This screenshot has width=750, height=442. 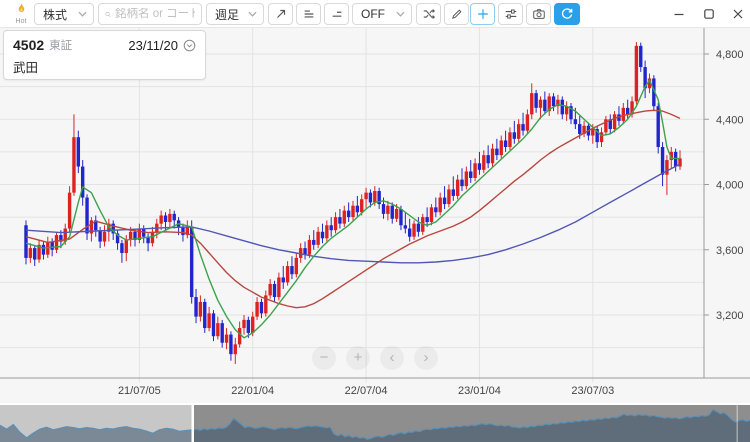 I want to click on timeframe-value: 週足, so click(x=227, y=14).